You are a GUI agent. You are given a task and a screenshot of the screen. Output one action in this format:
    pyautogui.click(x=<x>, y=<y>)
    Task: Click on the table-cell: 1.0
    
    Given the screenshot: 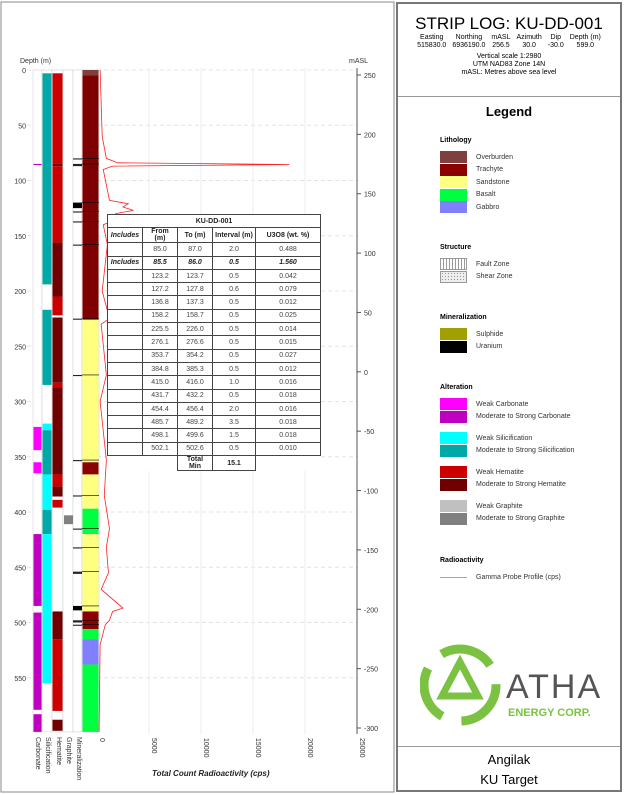 What is the action you would take?
    pyautogui.click(x=234, y=382)
    